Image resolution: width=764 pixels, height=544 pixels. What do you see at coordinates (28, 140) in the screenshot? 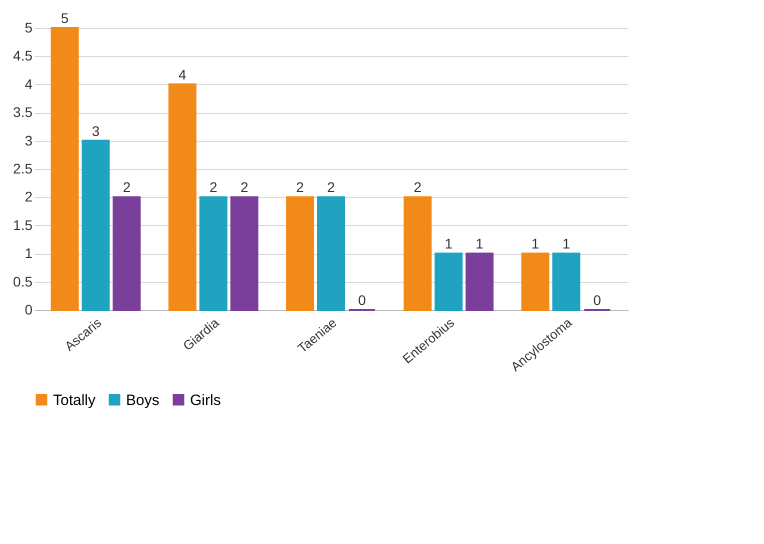
I see `y-tick-label: 3` at bounding box center [28, 140].